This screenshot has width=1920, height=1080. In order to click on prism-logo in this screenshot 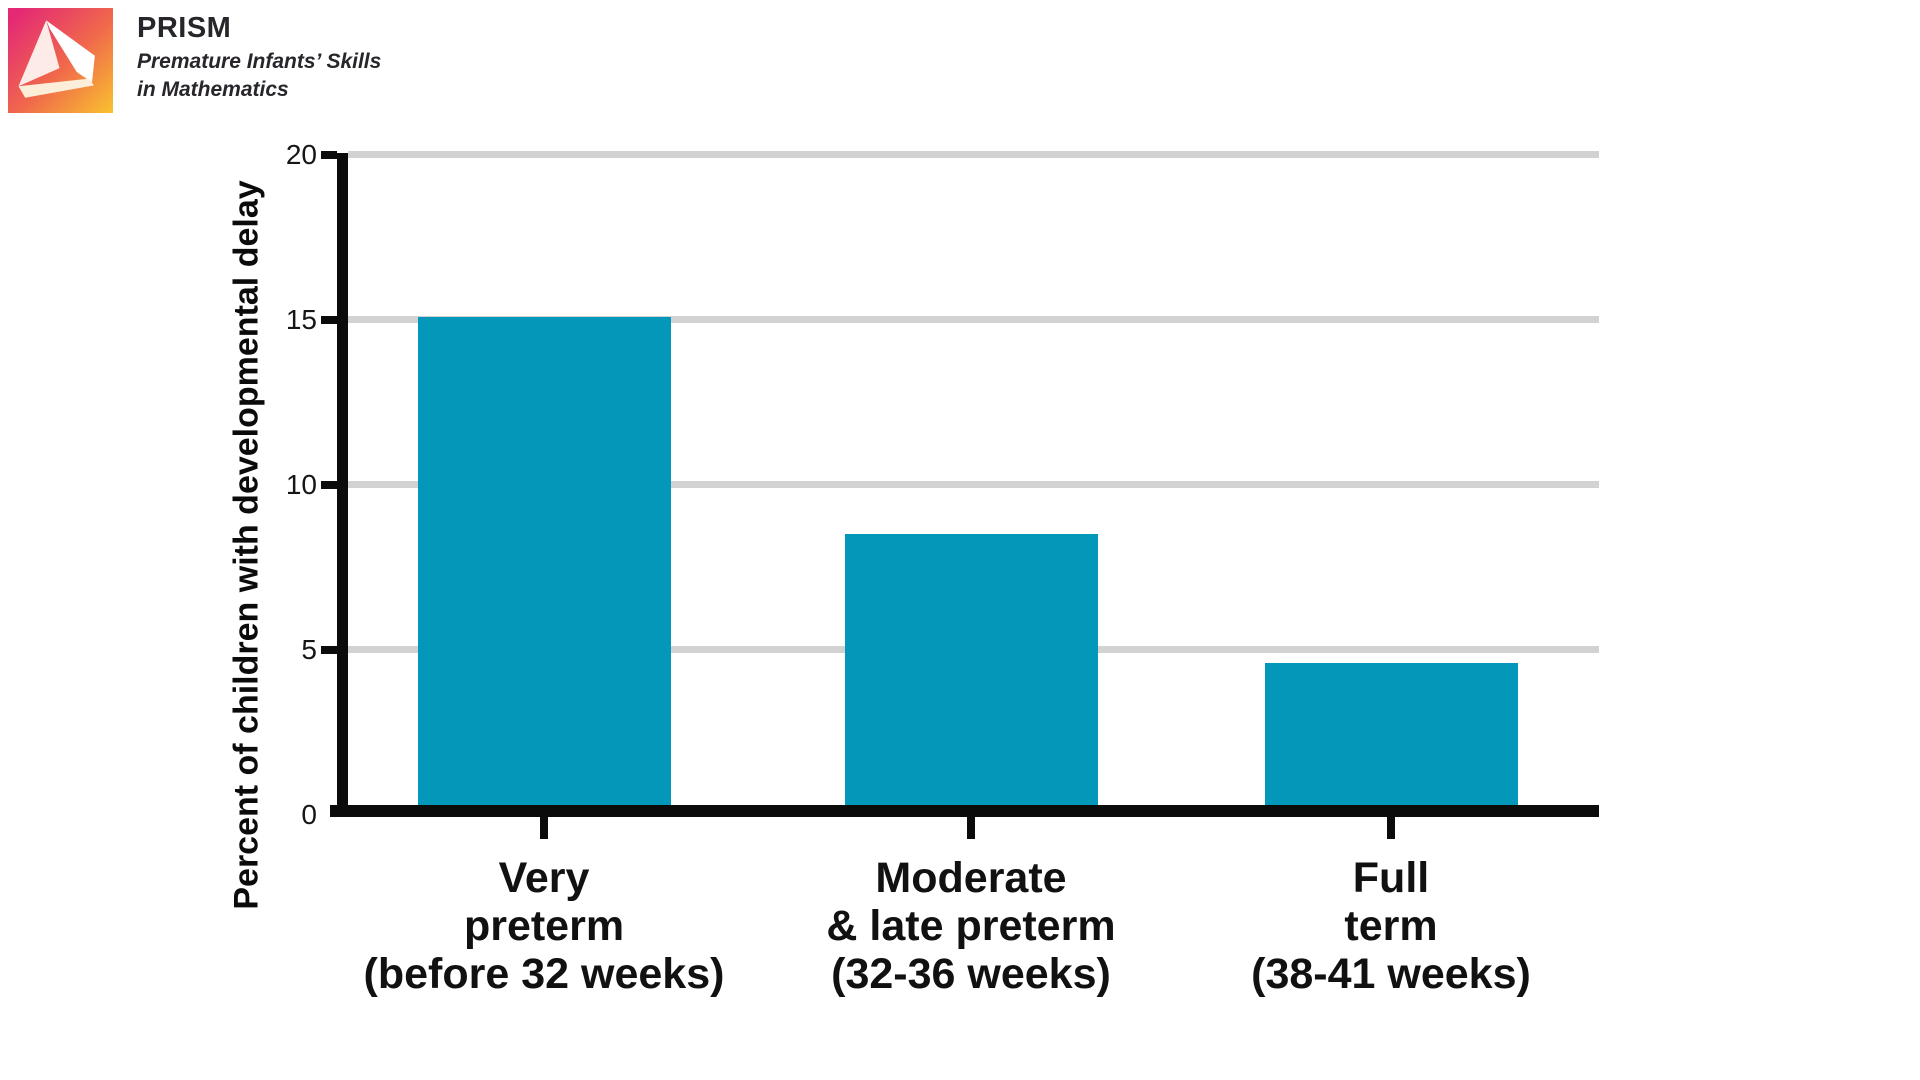, I will do `click(60, 60)`.